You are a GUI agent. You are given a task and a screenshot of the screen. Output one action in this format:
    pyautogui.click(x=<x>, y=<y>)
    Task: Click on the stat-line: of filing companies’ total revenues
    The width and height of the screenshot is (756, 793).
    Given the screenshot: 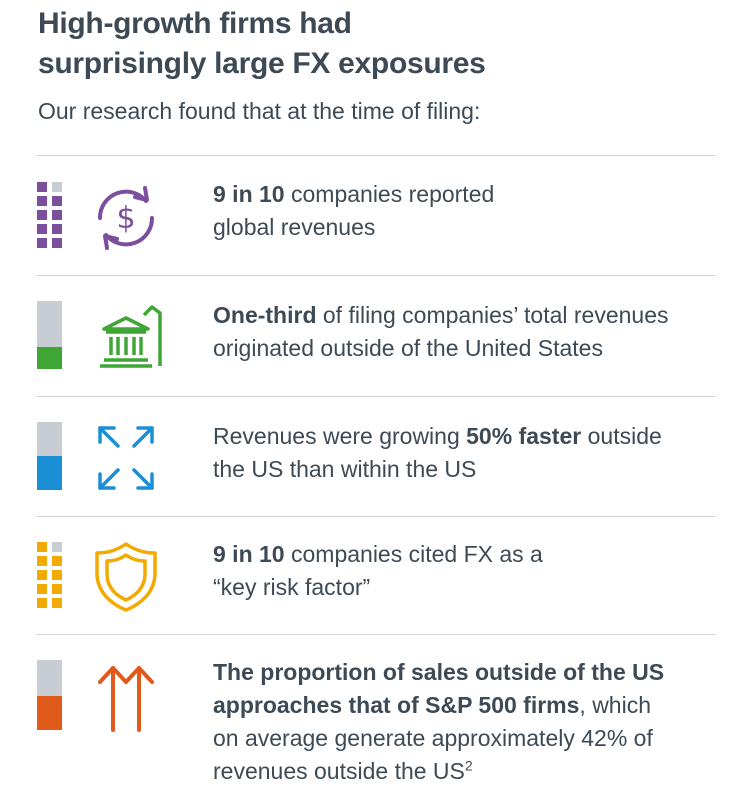 What is the action you would take?
    pyautogui.click(x=492, y=315)
    